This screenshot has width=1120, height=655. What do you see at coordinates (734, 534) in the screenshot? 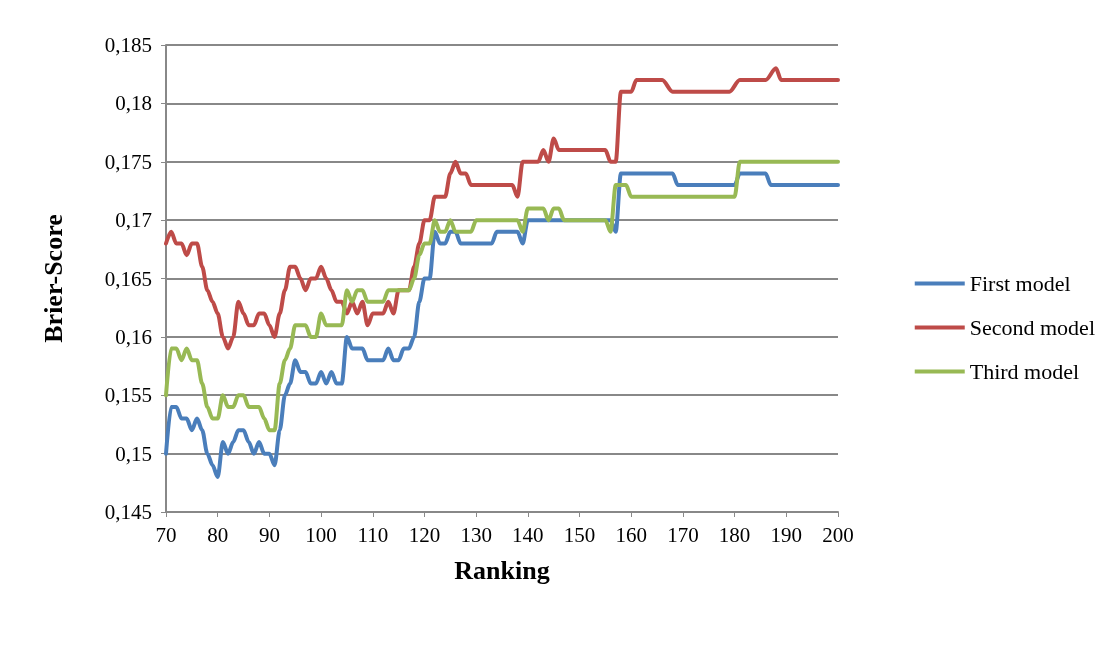
I see `x-tick-label: 180` at bounding box center [734, 534].